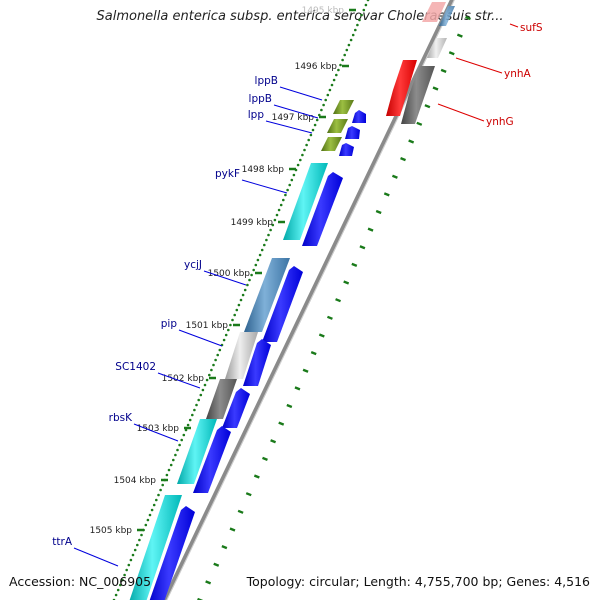 The image size is (600, 600). I want to click on tick-label: 1501 kbp, so click(207, 326).